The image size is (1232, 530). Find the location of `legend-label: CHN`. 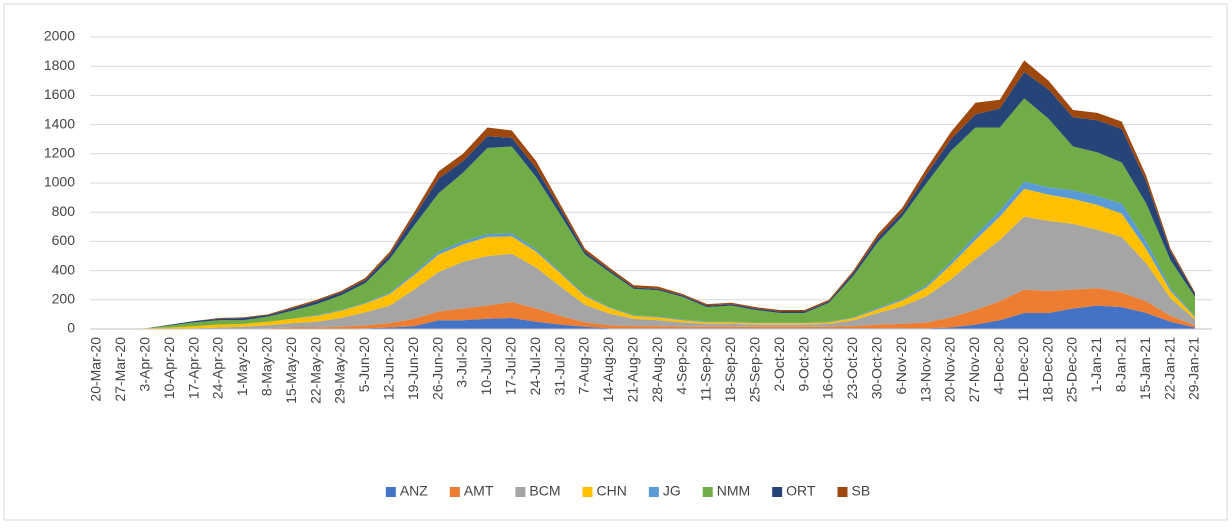

legend-label: CHN is located at coordinates (612, 491).